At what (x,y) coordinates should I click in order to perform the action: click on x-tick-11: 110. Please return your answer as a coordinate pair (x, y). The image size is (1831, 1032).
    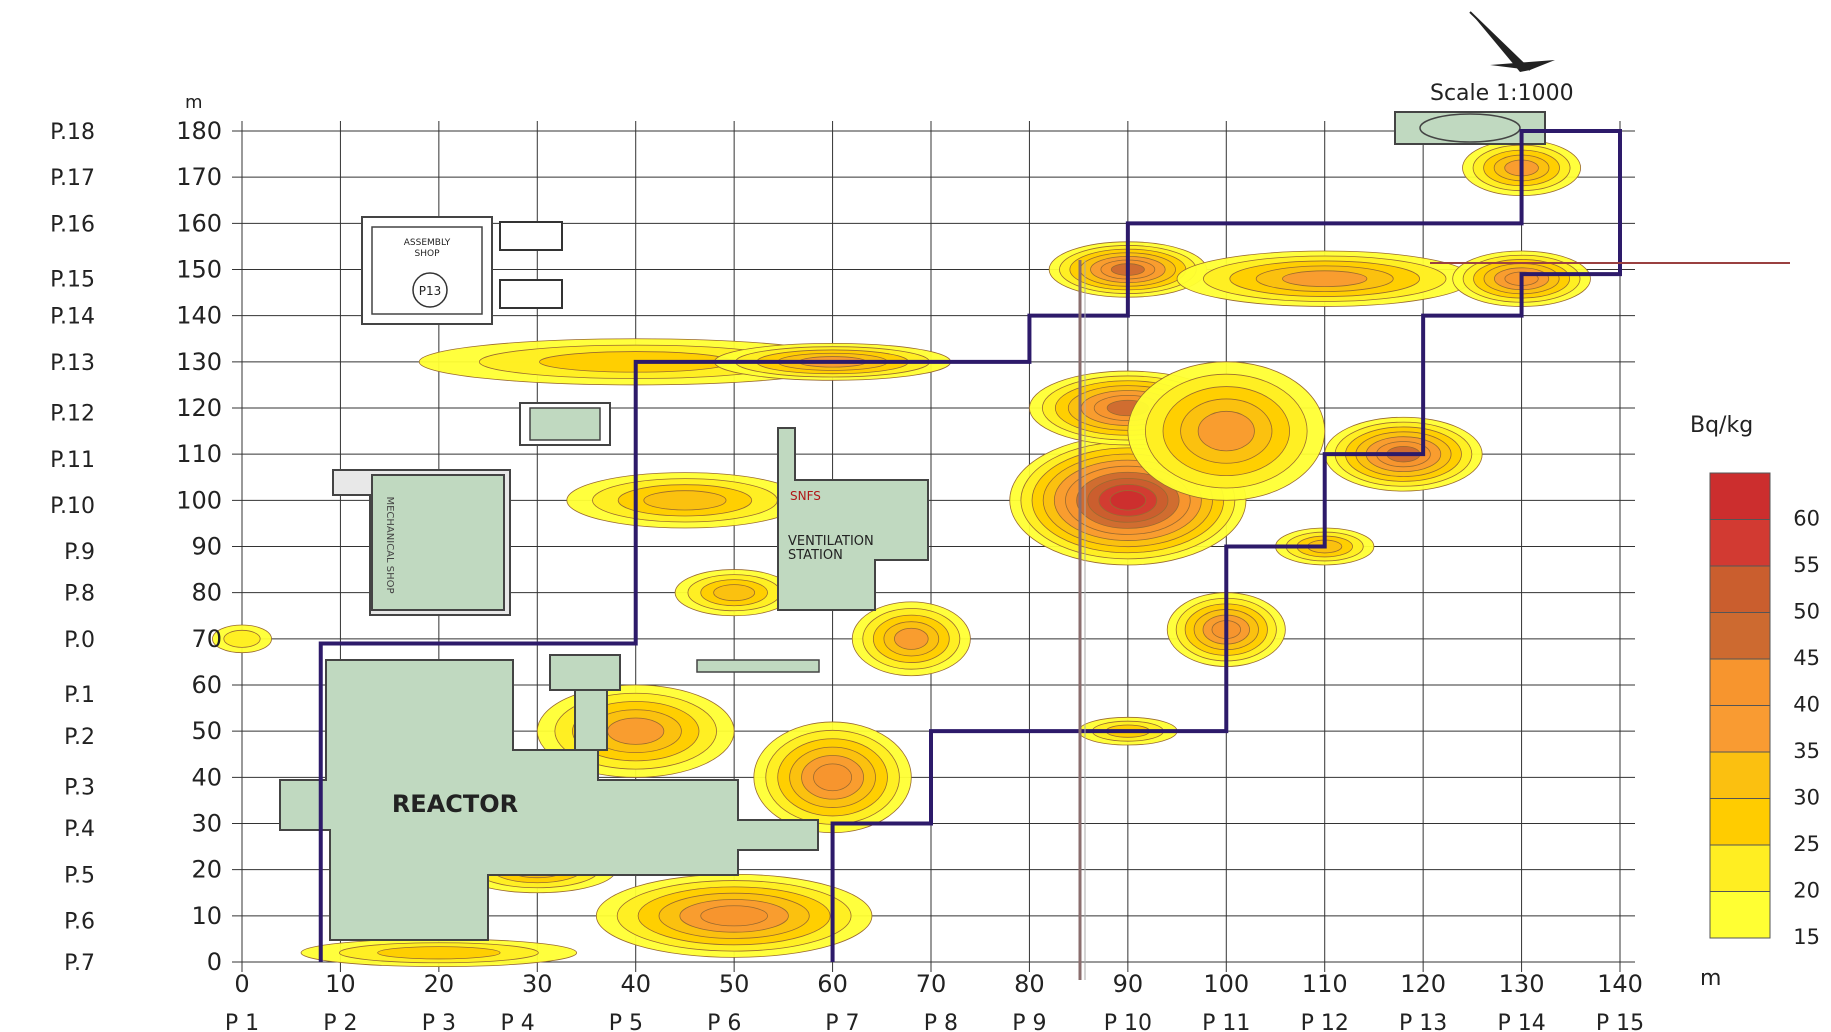
    Looking at the image, I should click on (1325, 984).